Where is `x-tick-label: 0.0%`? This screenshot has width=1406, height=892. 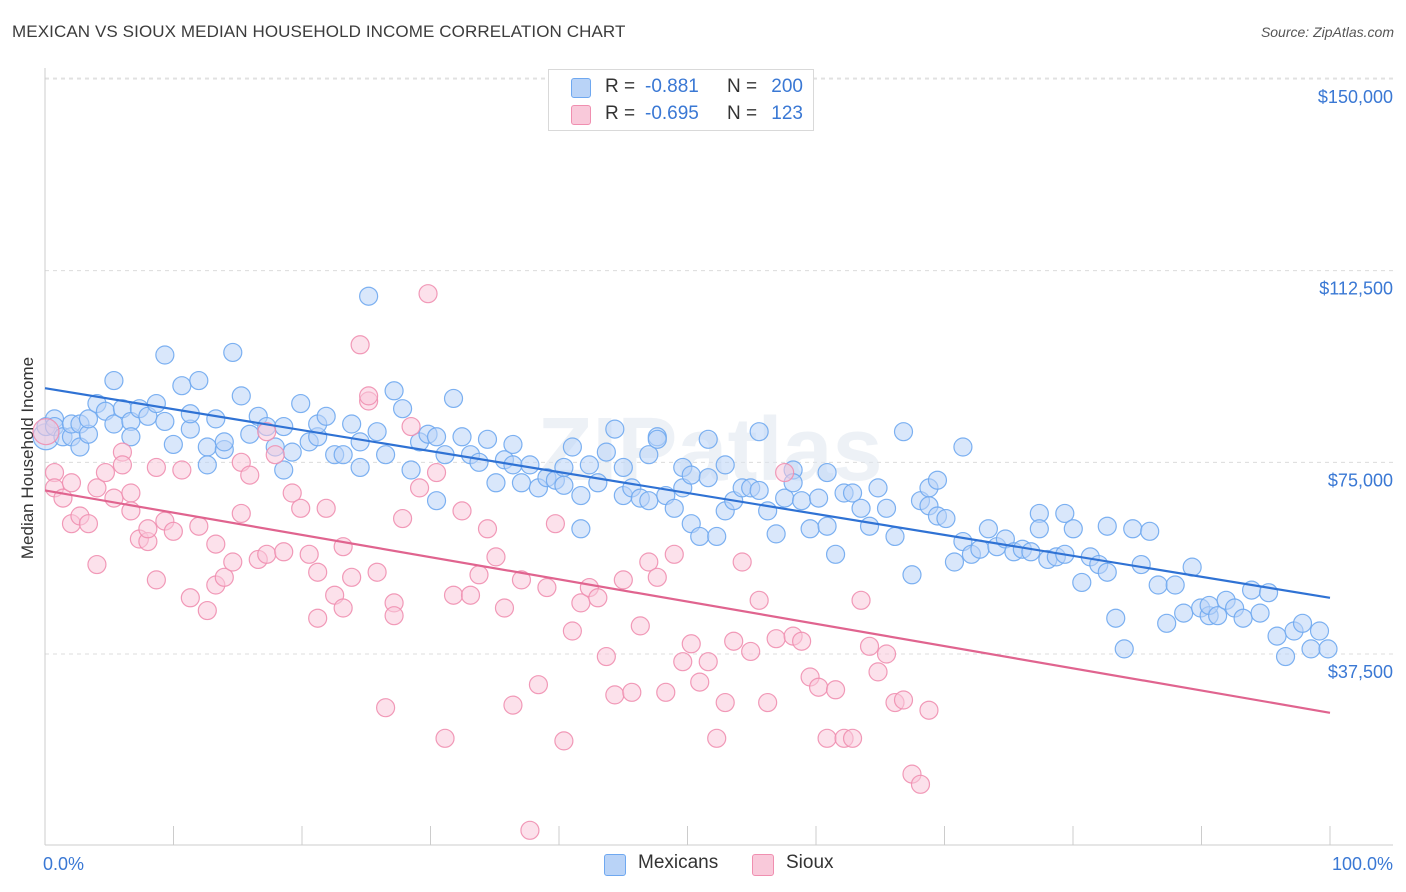
x-tick-label: 0.0% is located at coordinates (63, 864).